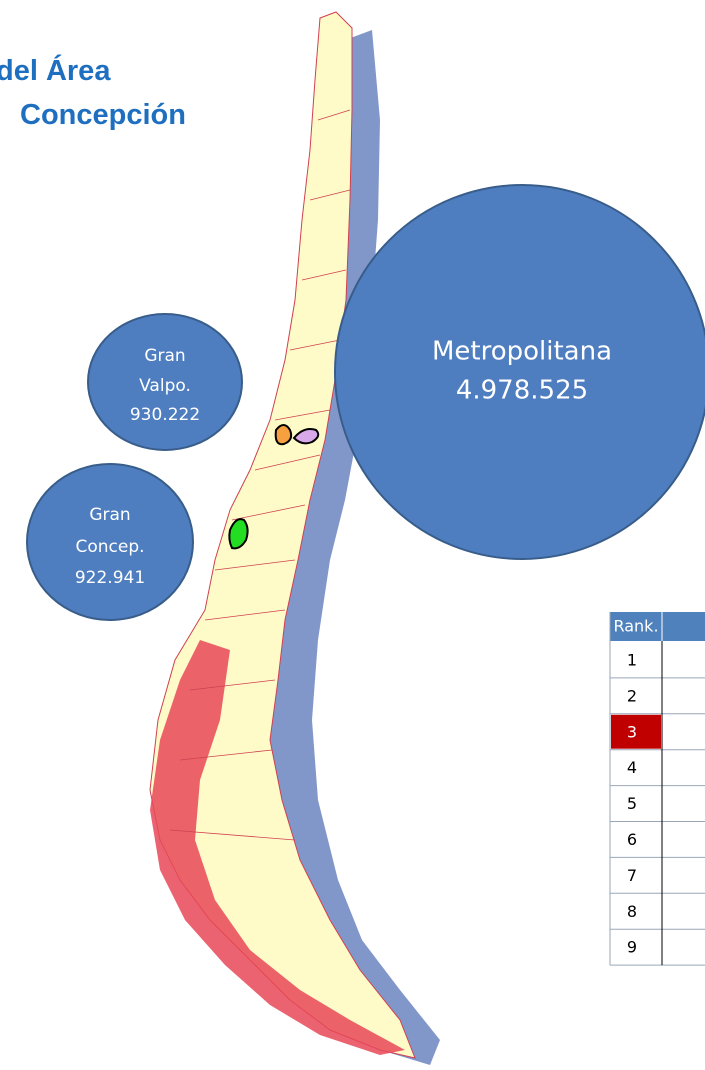 The image size is (705, 1070). What do you see at coordinates (165, 386) in the screenshot?
I see `bubble-label: Valpo.` at bounding box center [165, 386].